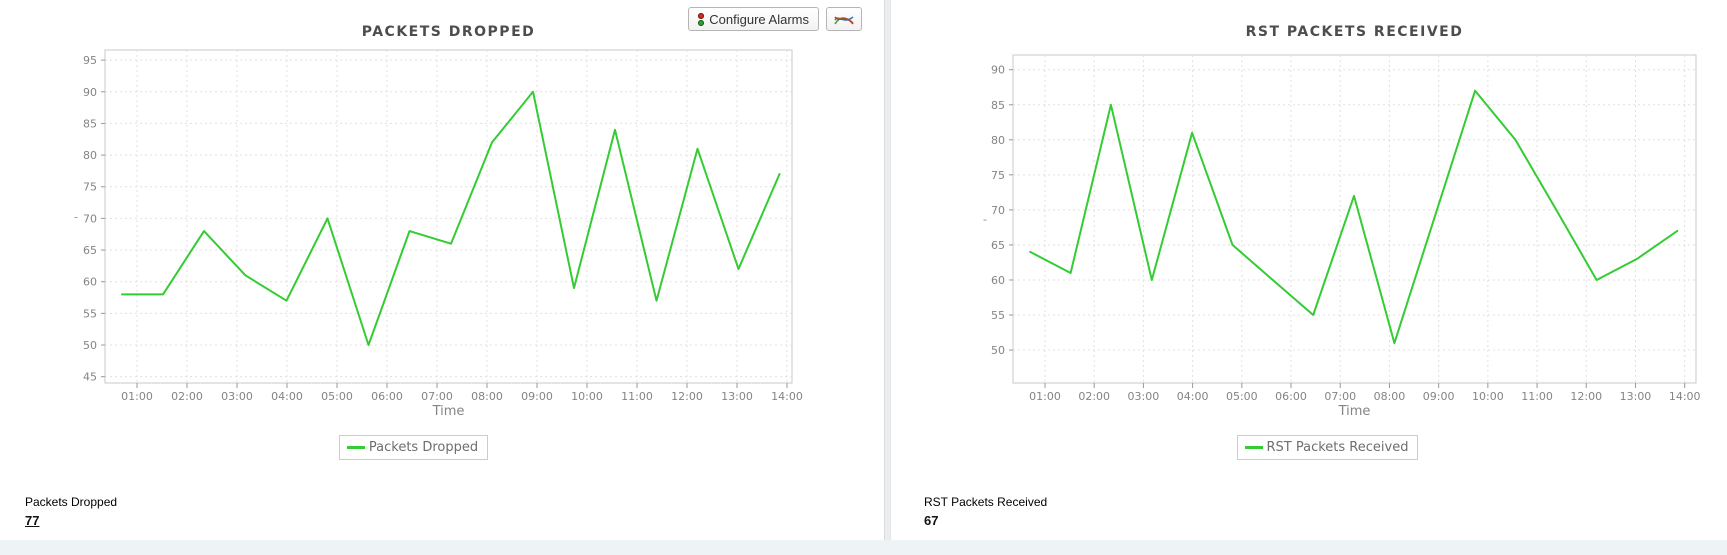  Describe the element at coordinates (1354, 32) in the screenshot. I see `chart-title-rst-packets: RST PACKETS RECEIVED` at that location.